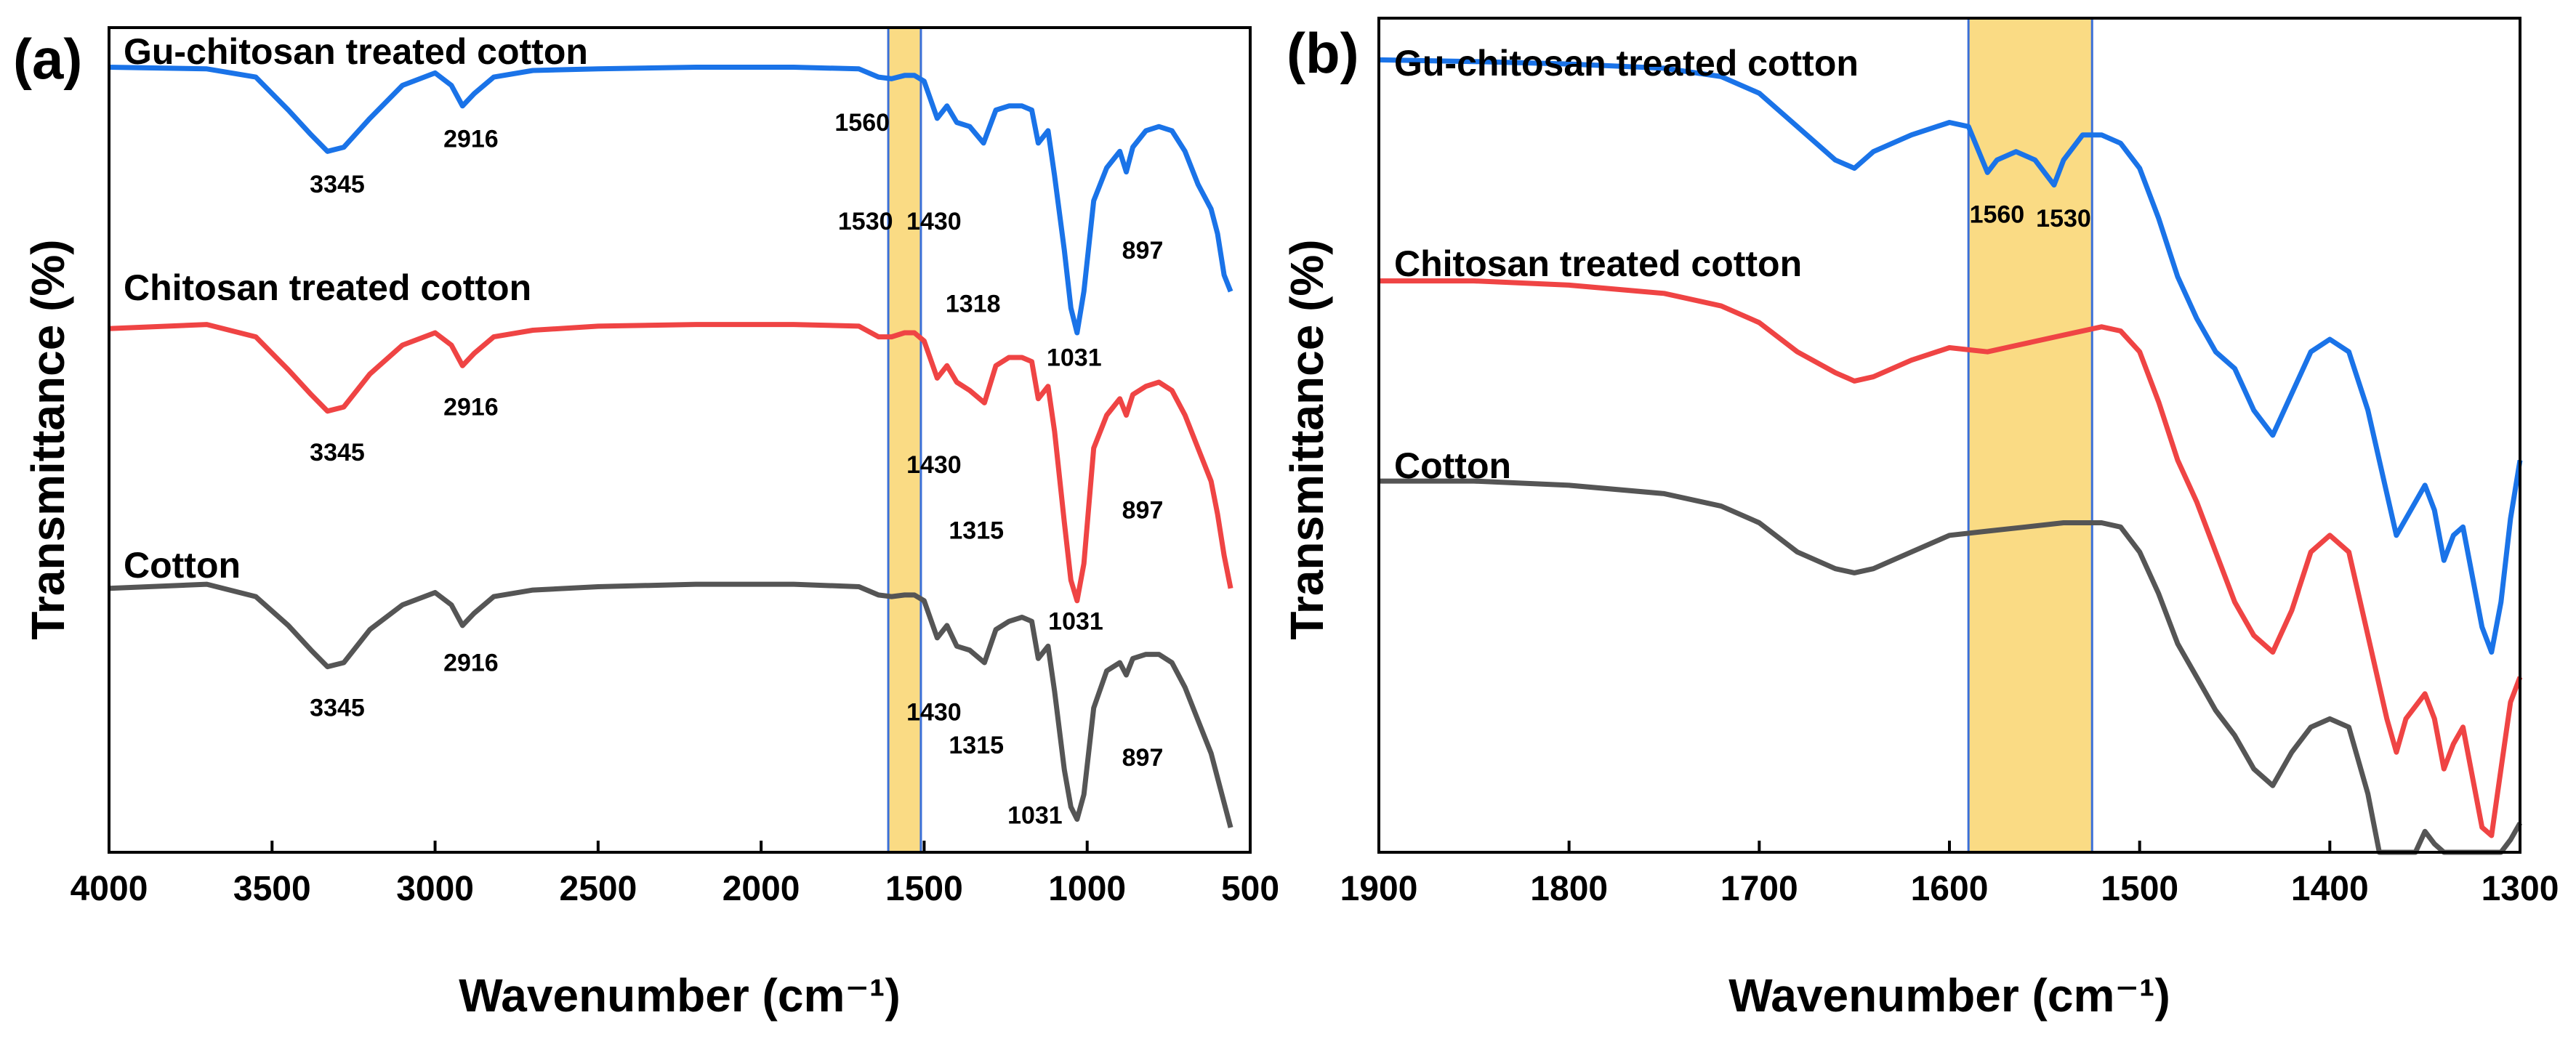 This screenshot has height=1047, width=2576. I want to click on panel-letter-b: (b), so click(1323, 53).